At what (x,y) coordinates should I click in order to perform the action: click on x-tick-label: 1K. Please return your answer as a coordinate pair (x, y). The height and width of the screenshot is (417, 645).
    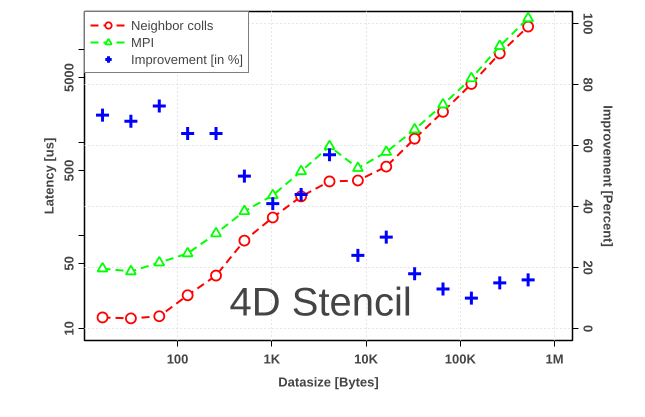
    Looking at the image, I should click on (272, 359).